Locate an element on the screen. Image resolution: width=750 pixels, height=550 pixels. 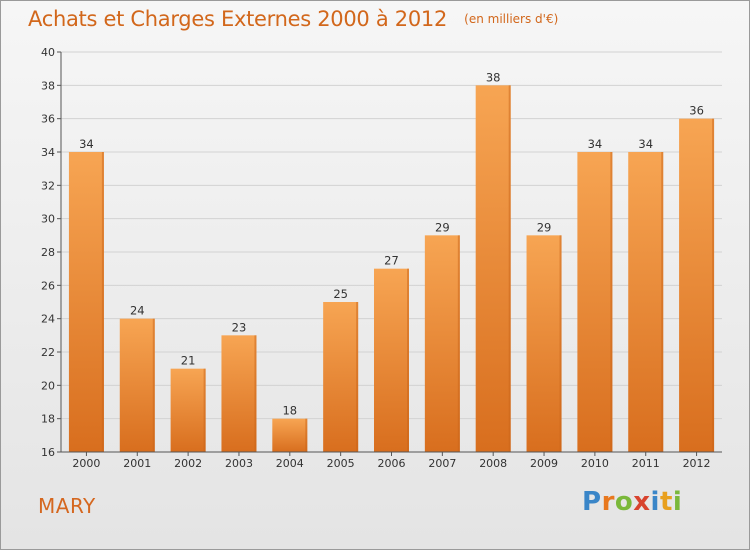
data-label: 36 is located at coordinates (696, 111).